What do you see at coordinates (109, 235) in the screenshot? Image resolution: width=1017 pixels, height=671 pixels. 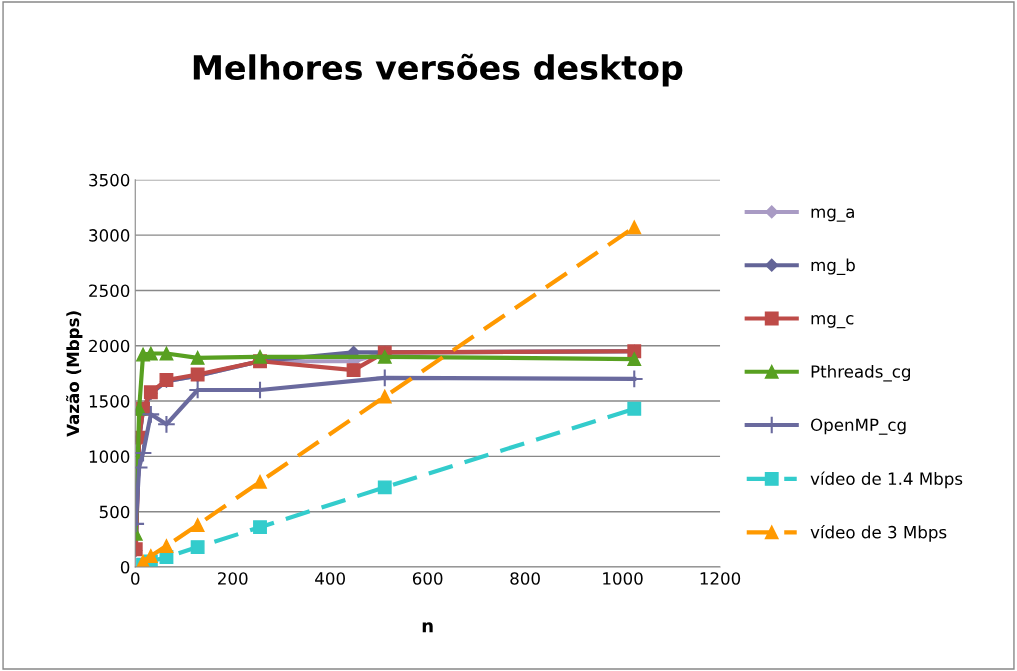 I see `y-tick-label: 3000` at bounding box center [109, 235].